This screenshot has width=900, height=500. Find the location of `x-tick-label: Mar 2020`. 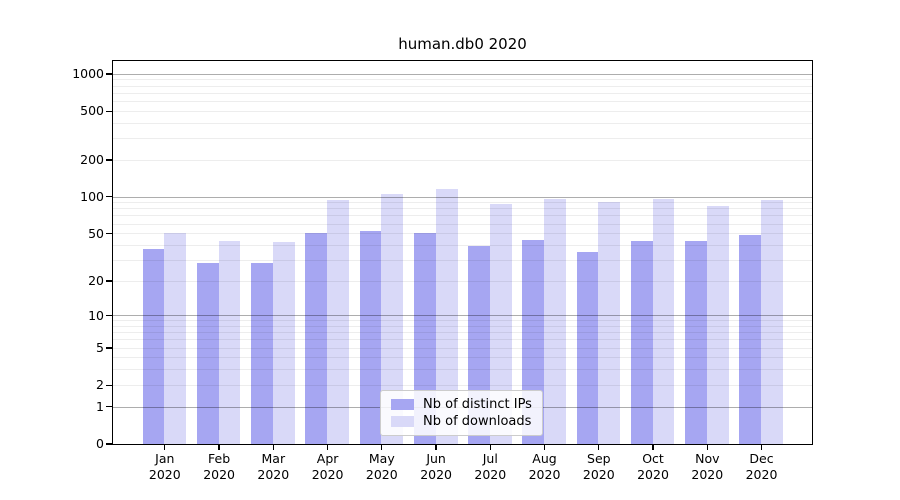

x-tick-label: Mar 2020 is located at coordinates (273, 466).